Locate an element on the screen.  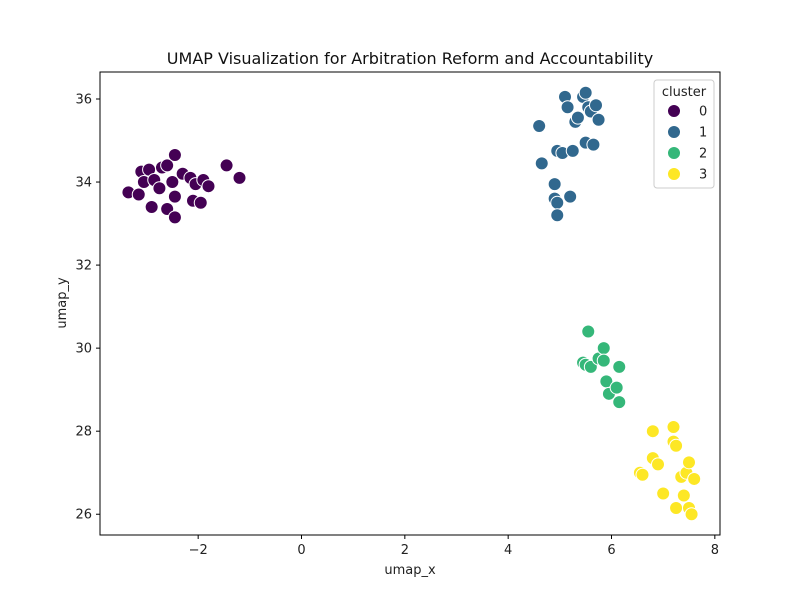
legend: cluster 0 1 2 3 is located at coordinates (684, 134).